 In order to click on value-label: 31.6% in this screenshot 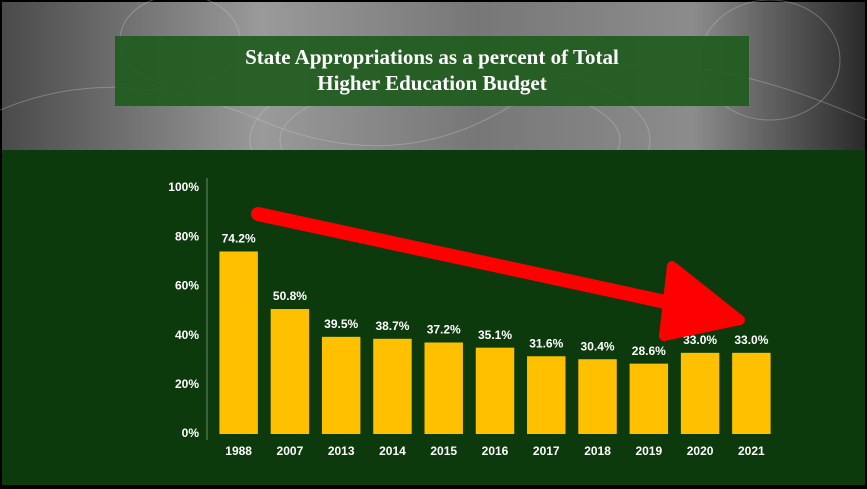, I will do `click(546, 343)`.